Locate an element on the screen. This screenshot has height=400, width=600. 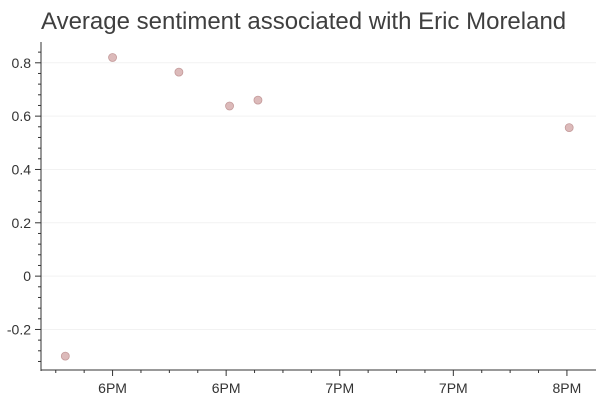
y-tick-label: 0.8 is located at coordinates (22, 63).